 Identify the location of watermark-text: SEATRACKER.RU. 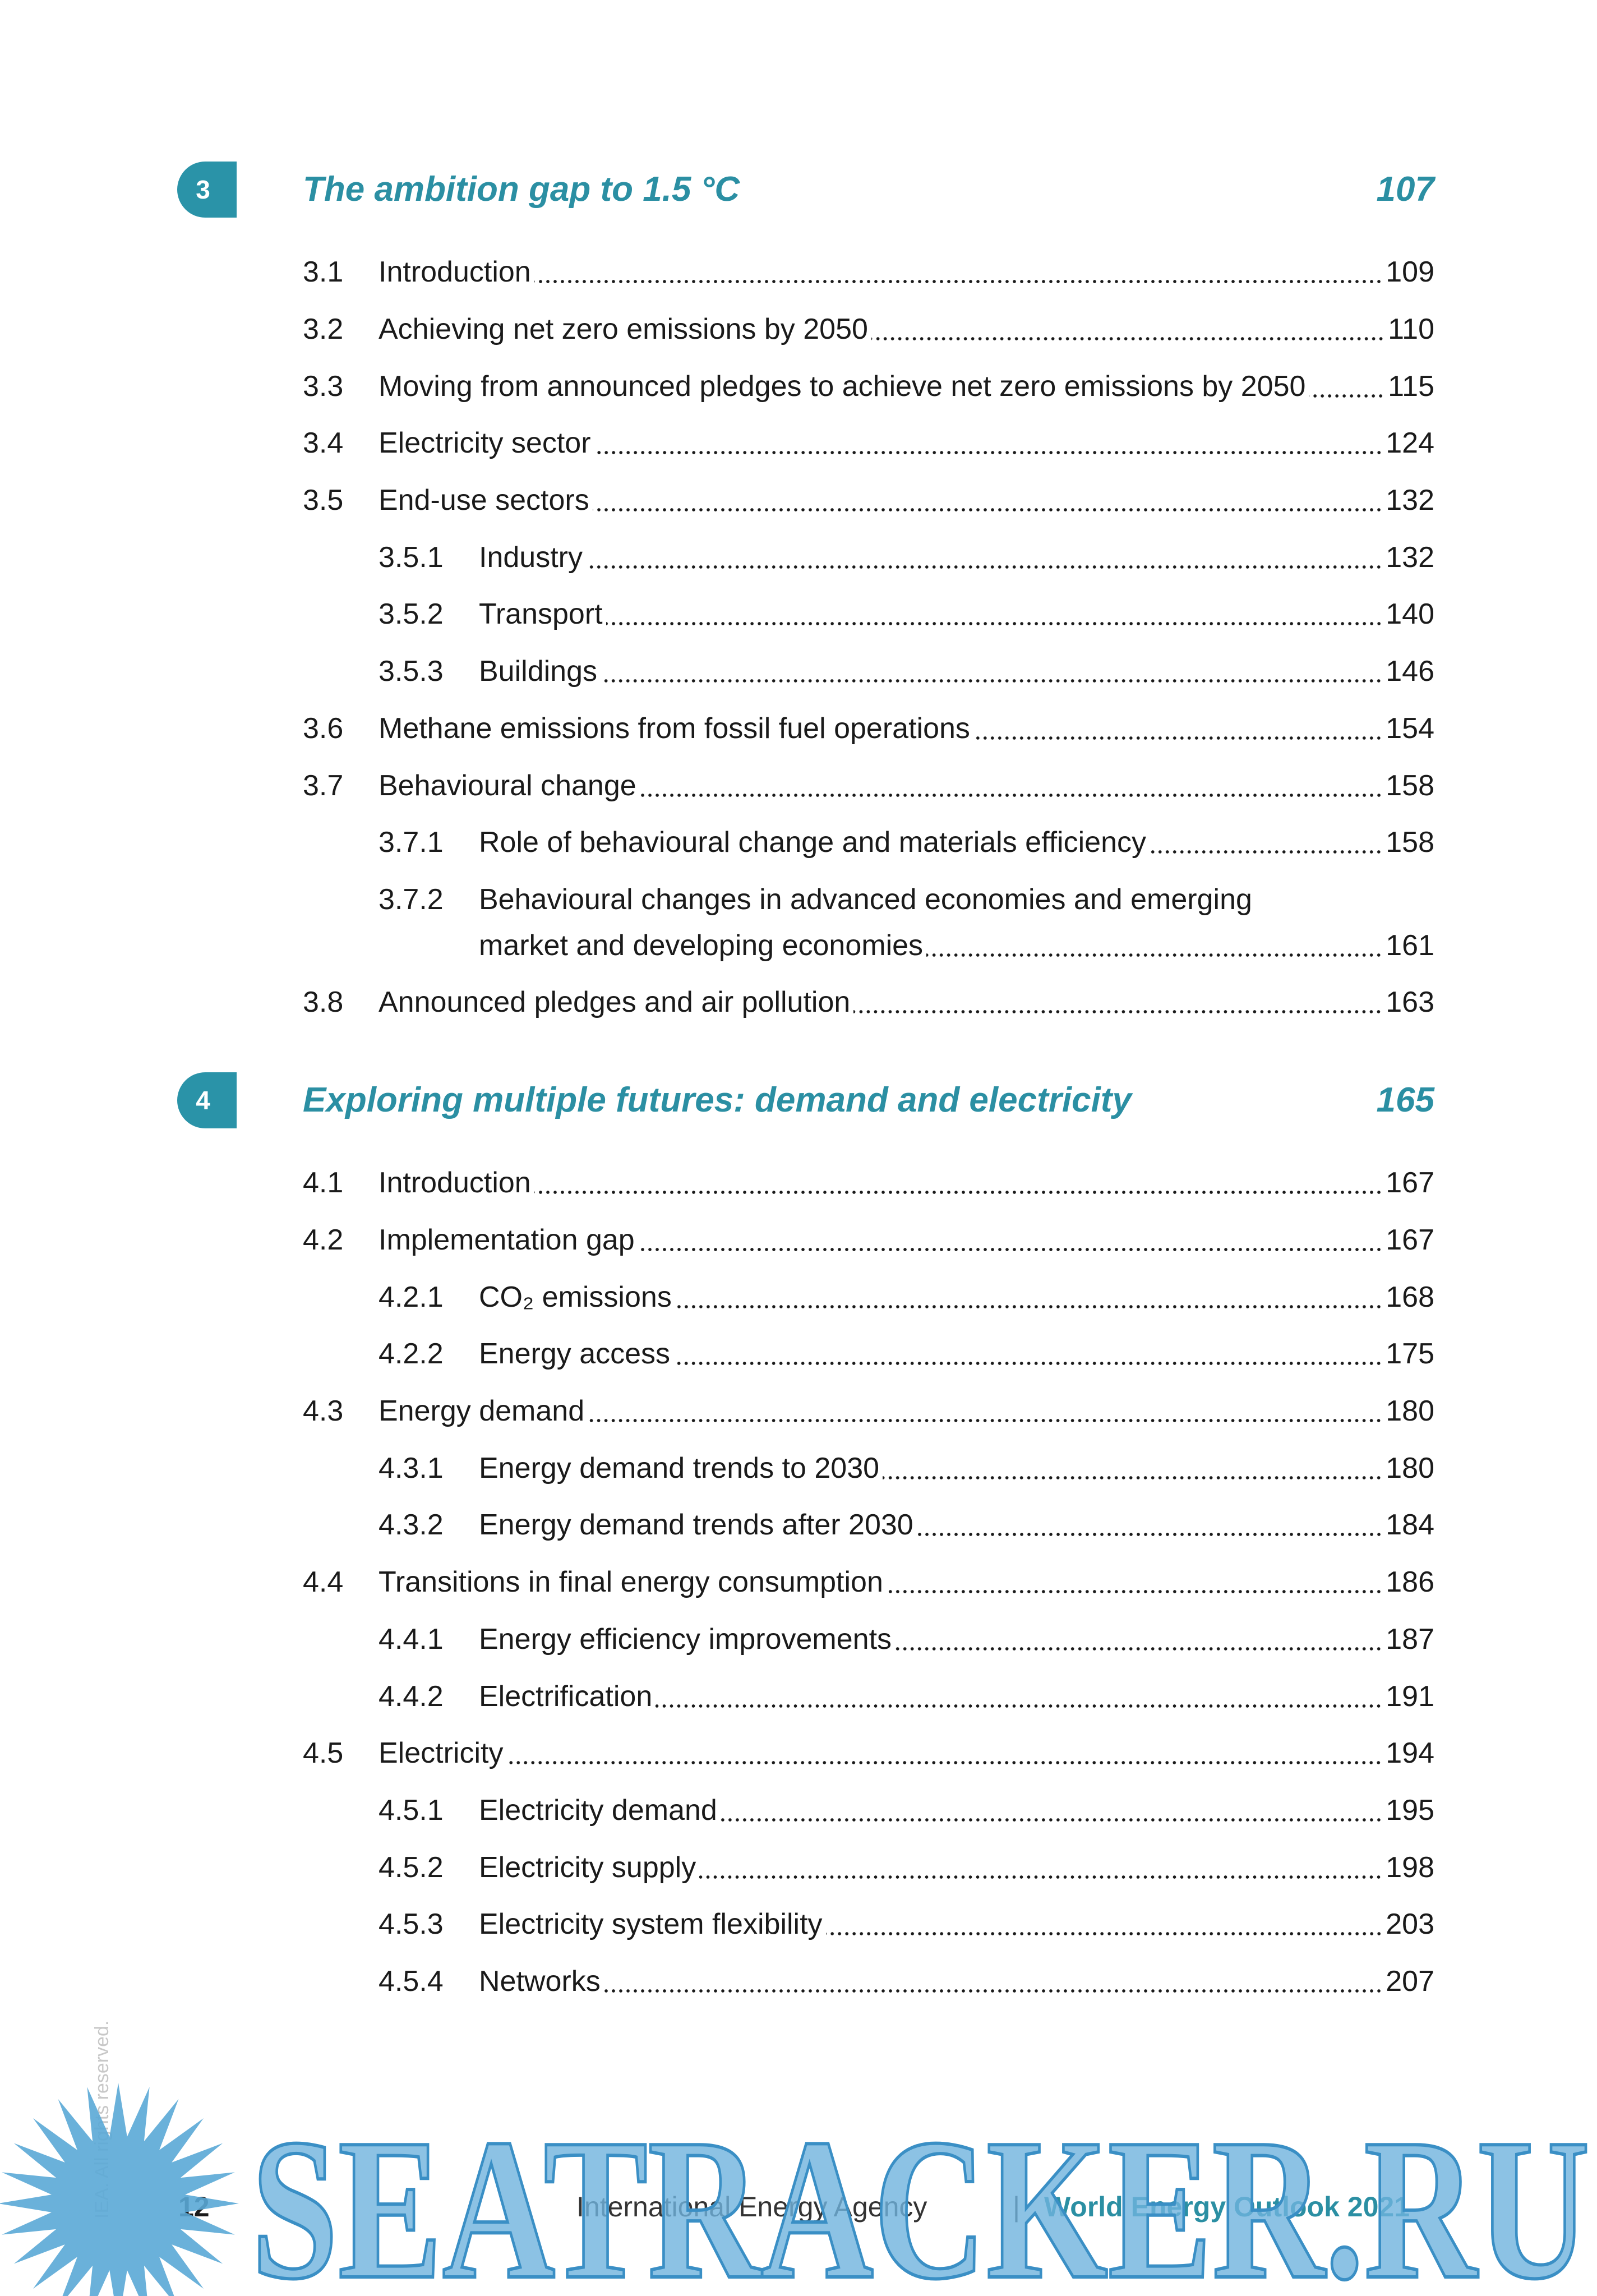
(920, 2196).